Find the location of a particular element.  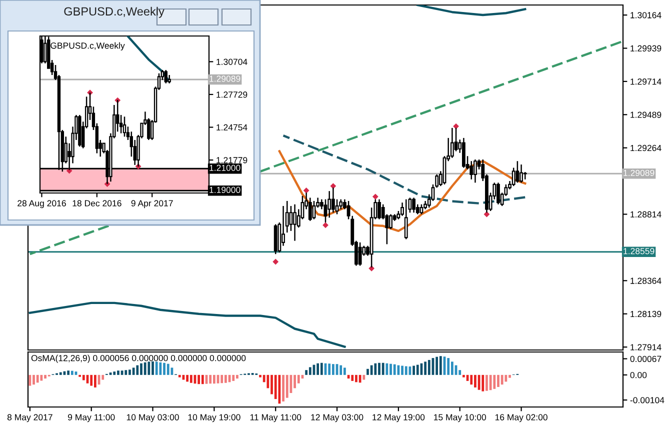

x-tick-label: 10 May 03:00 is located at coordinates (152, 418).